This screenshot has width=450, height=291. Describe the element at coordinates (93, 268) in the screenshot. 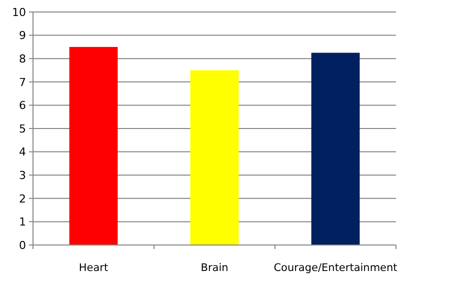

I see `x-tick-label: Heart` at that location.